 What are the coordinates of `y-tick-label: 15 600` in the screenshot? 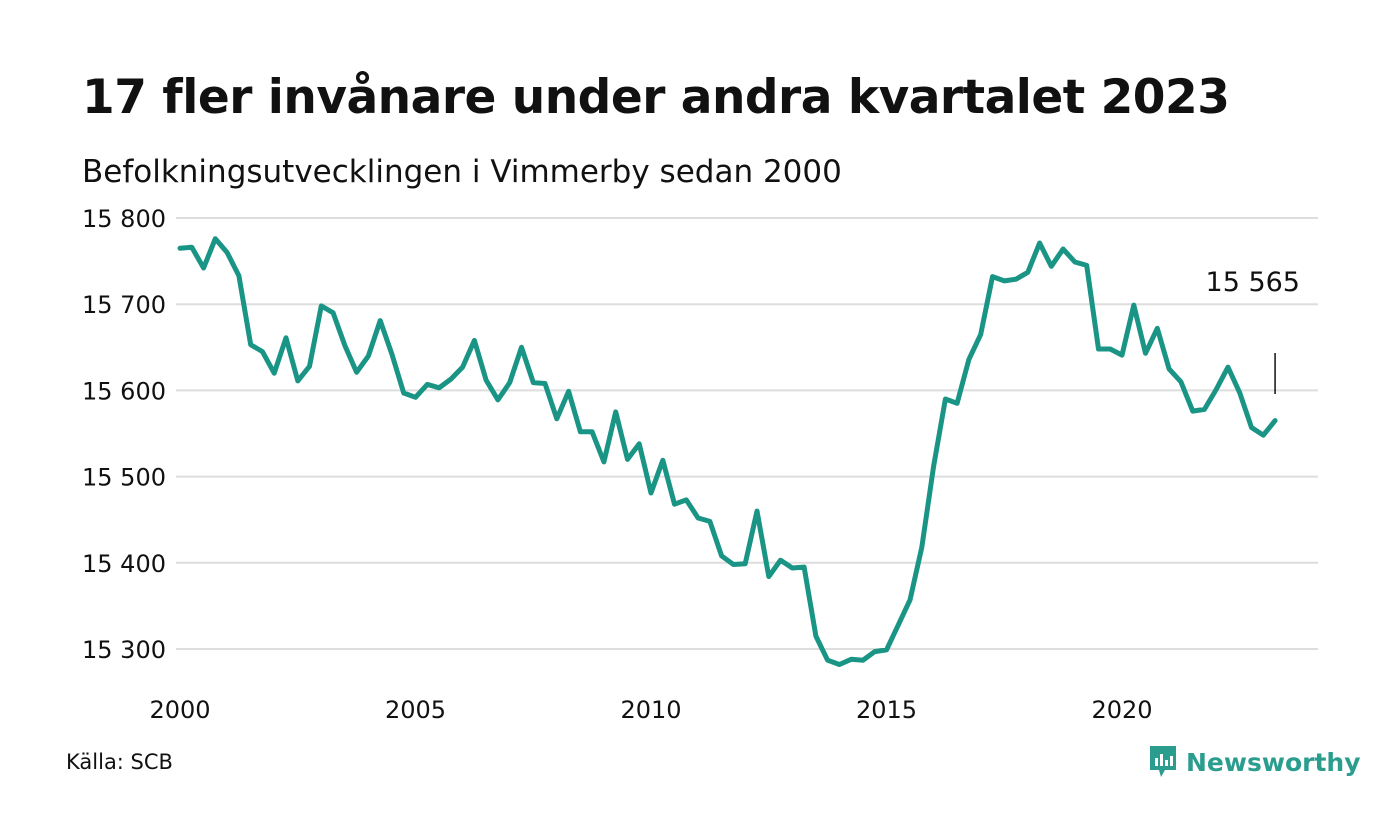 It's located at (124, 391).